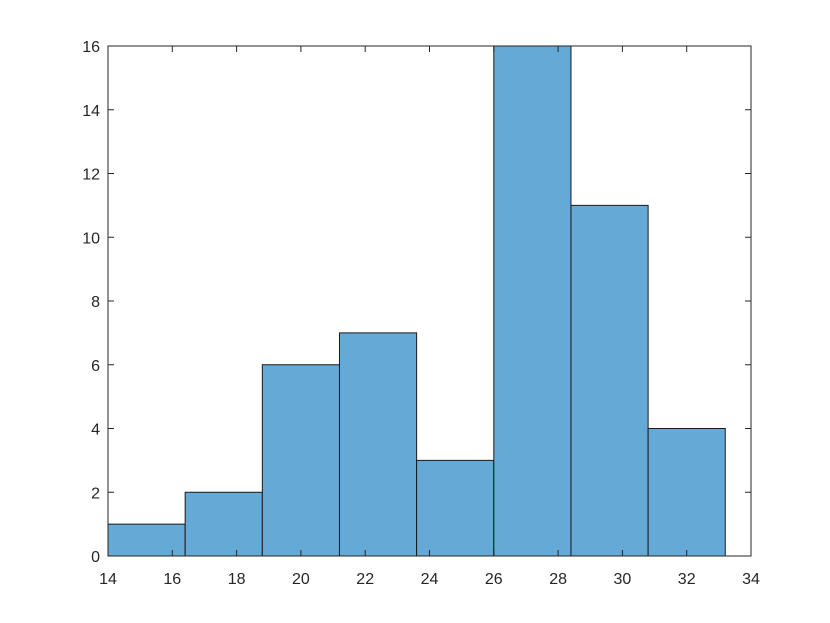 The image size is (830, 623). Describe the element at coordinates (237, 579) in the screenshot. I see `x-tick-label-2: 18` at that location.